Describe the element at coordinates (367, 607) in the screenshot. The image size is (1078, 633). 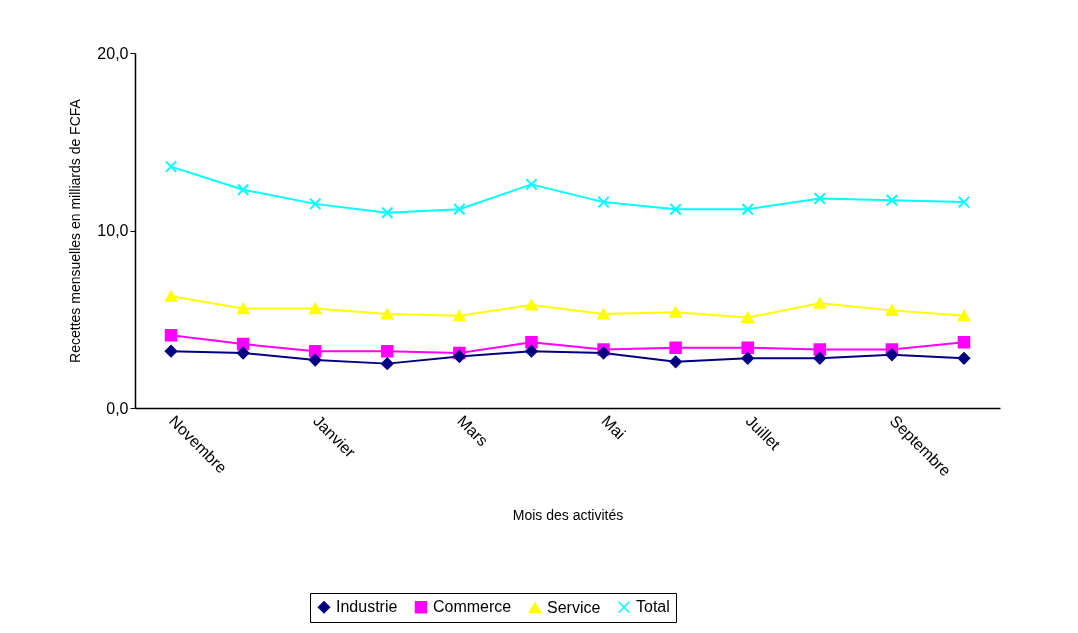
I see `legend-label: Industrie` at that location.